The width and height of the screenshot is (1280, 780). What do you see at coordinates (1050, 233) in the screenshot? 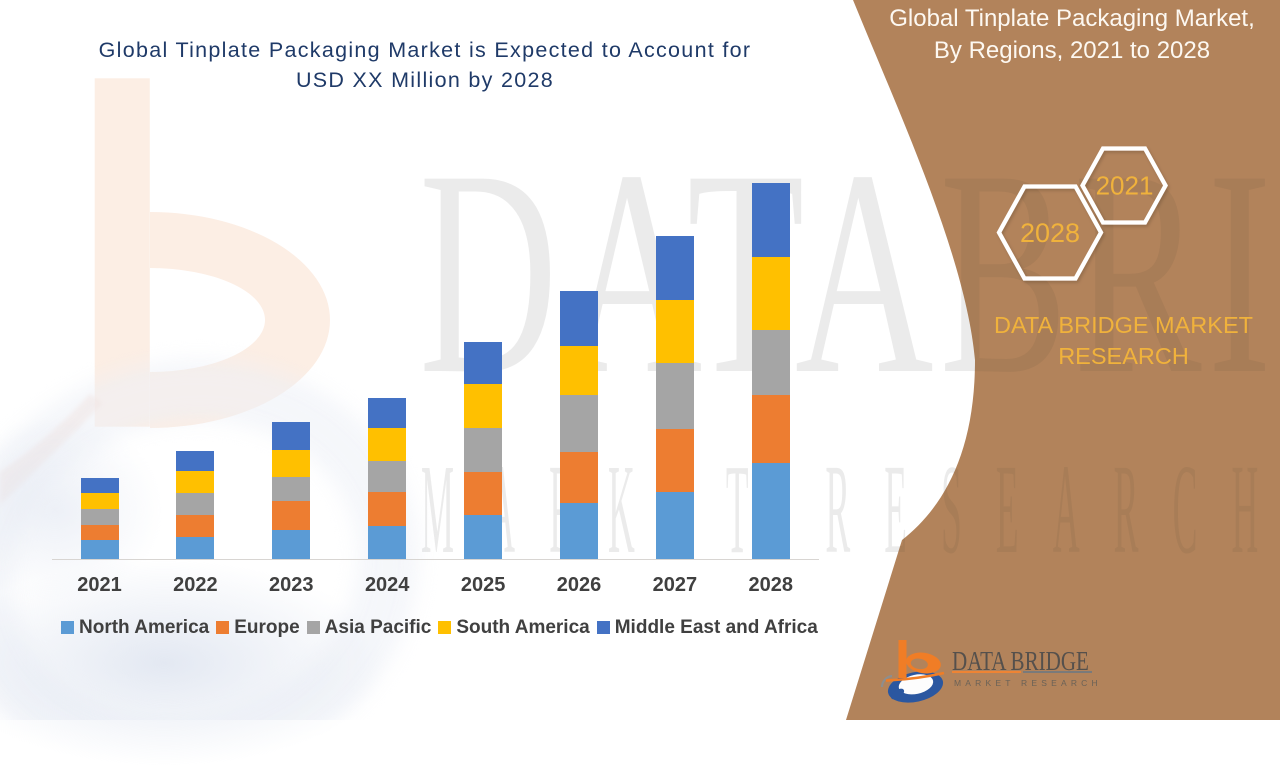
I see `svg-text: 2028` at bounding box center [1050, 233].